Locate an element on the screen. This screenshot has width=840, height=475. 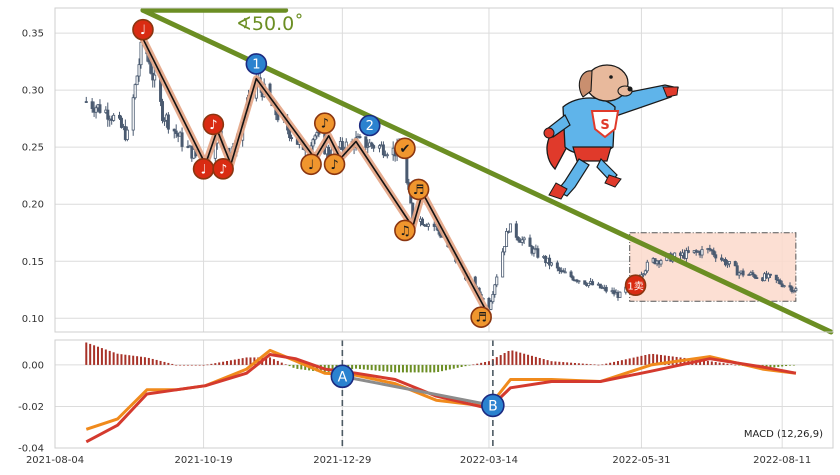
signal-marker: ✔ is located at coordinates (405, 148).